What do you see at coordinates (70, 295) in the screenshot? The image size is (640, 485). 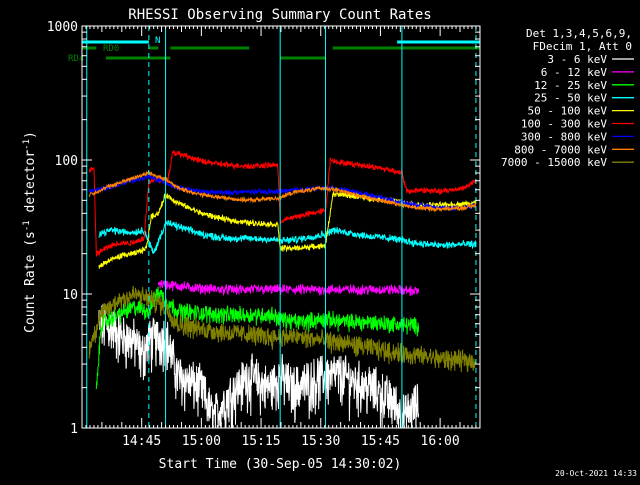 I see `y-tick-label: 10` at bounding box center [70, 295].